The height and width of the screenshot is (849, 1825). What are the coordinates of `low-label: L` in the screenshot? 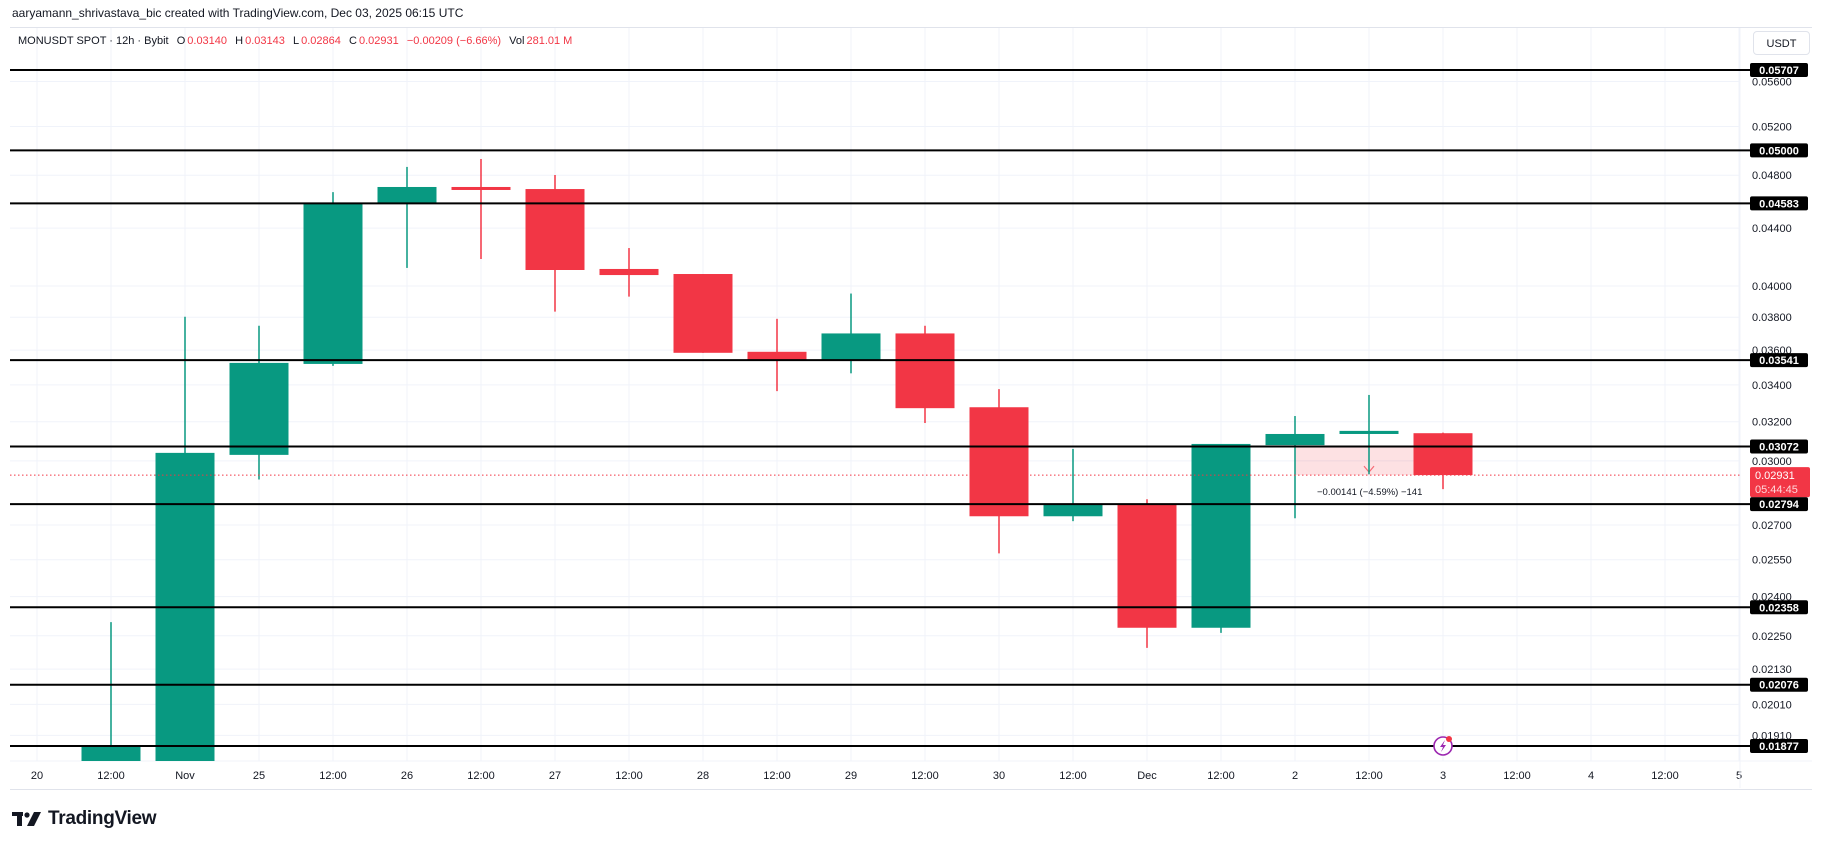 It's located at (296, 41).